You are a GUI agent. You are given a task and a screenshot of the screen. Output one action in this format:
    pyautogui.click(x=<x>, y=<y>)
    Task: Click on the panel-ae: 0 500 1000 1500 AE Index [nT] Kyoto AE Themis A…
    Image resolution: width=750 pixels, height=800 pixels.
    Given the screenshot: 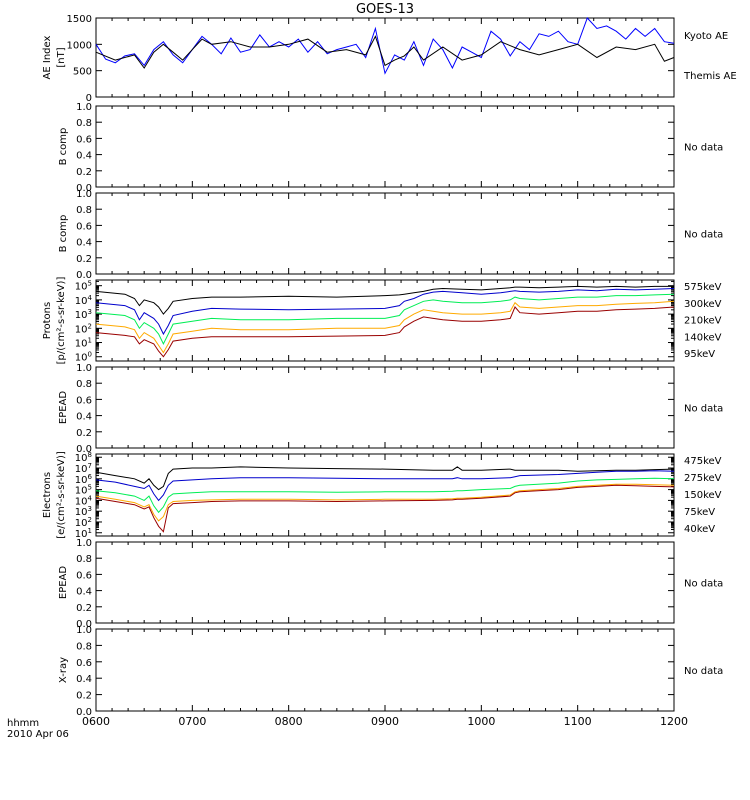 What is the action you would take?
    pyautogui.click(x=389, y=59)
    